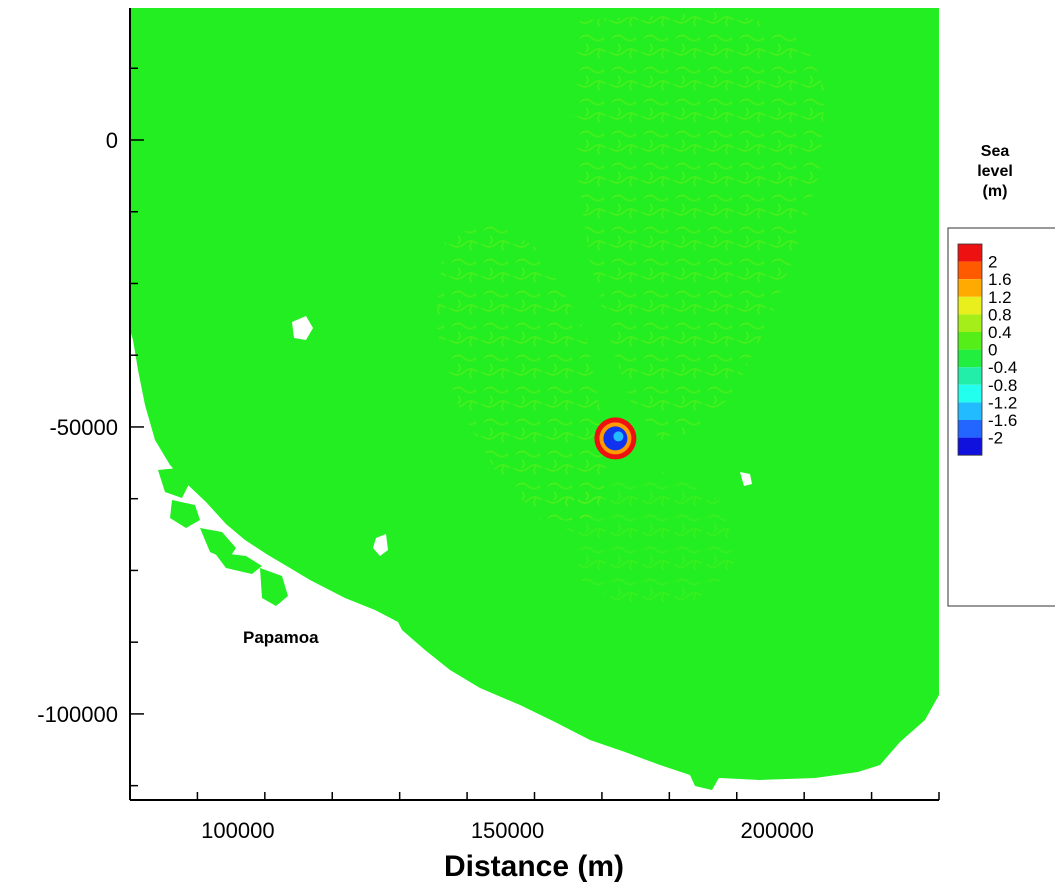 This screenshot has width=1055, height=884. What do you see at coordinates (650, 540) in the screenshot?
I see `wave-texture-south` at bounding box center [650, 540].